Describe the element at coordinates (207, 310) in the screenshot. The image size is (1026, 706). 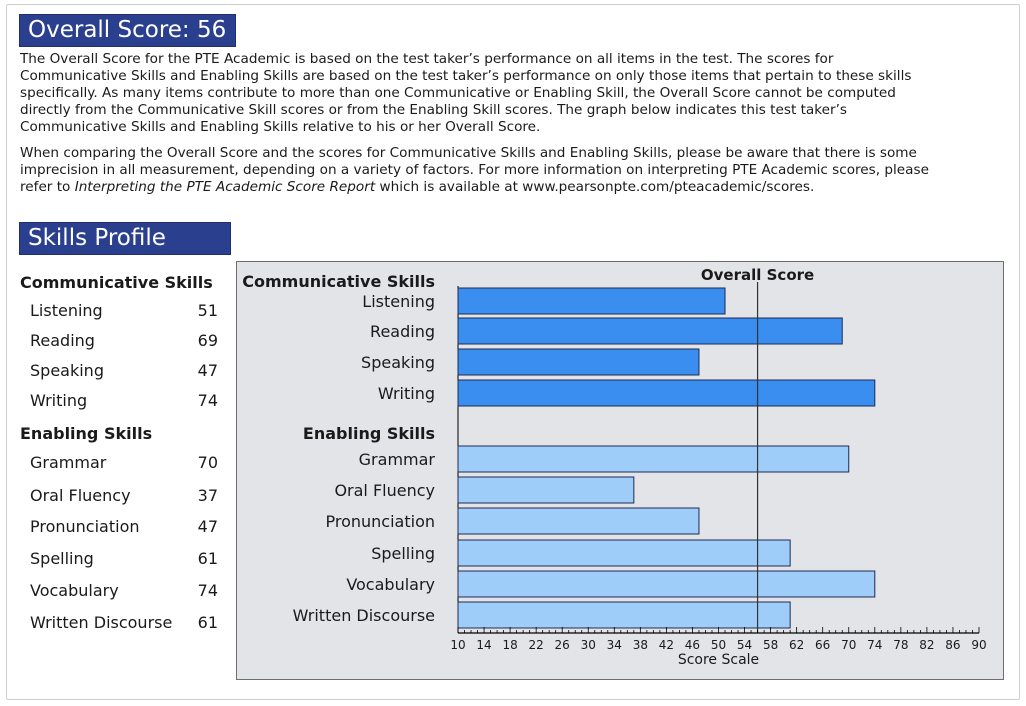
I see `table-row-score: 51` at that location.